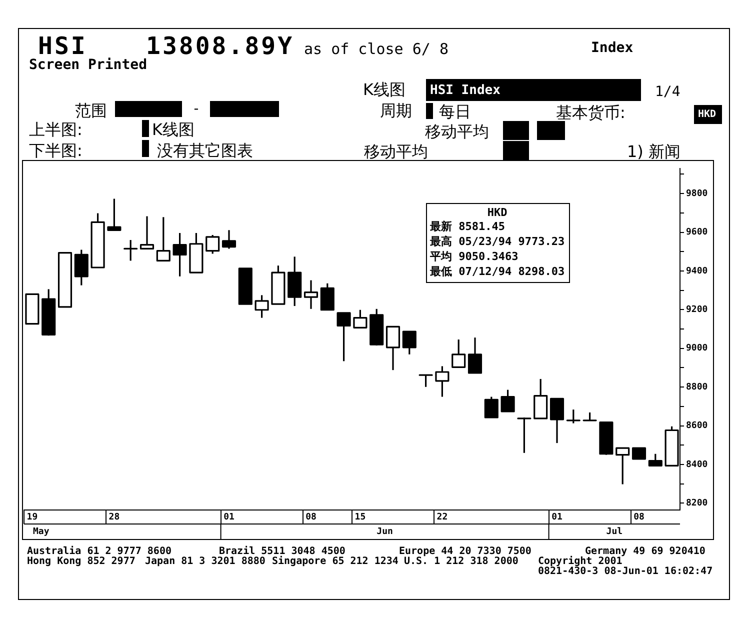  I want to click on text: U.S. 1 212 318 2000, so click(461, 561).